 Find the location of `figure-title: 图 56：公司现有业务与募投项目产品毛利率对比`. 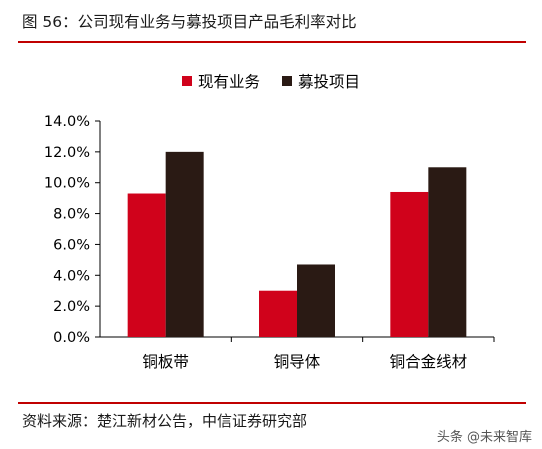

figure-title: 图 56：公司现有业务与募投项目产品毛利率对比 is located at coordinates (189, 22).